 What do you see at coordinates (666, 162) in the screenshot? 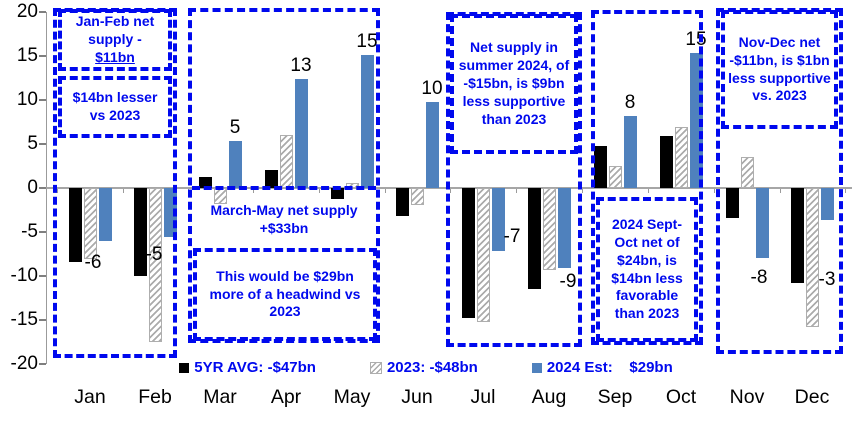
I see `bar-oct-5yr-avg` at bounding box center [666, 162].